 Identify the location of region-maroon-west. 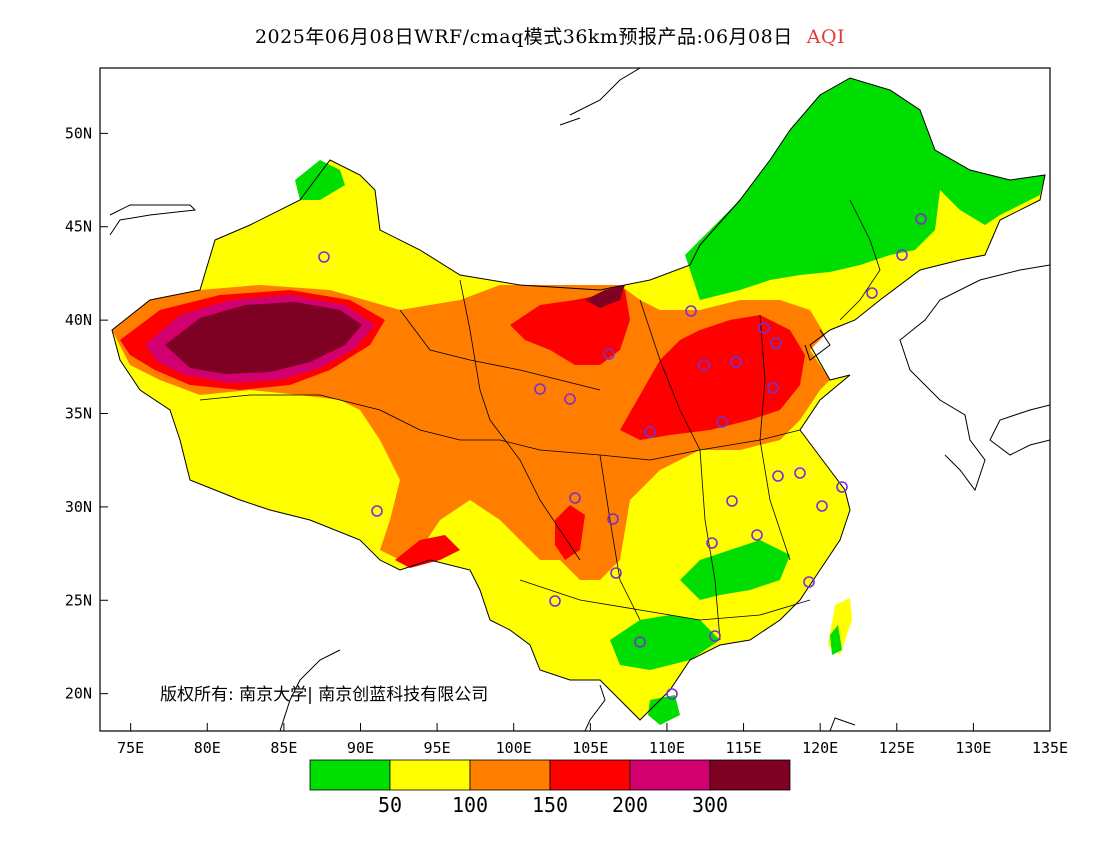
(263, 338).